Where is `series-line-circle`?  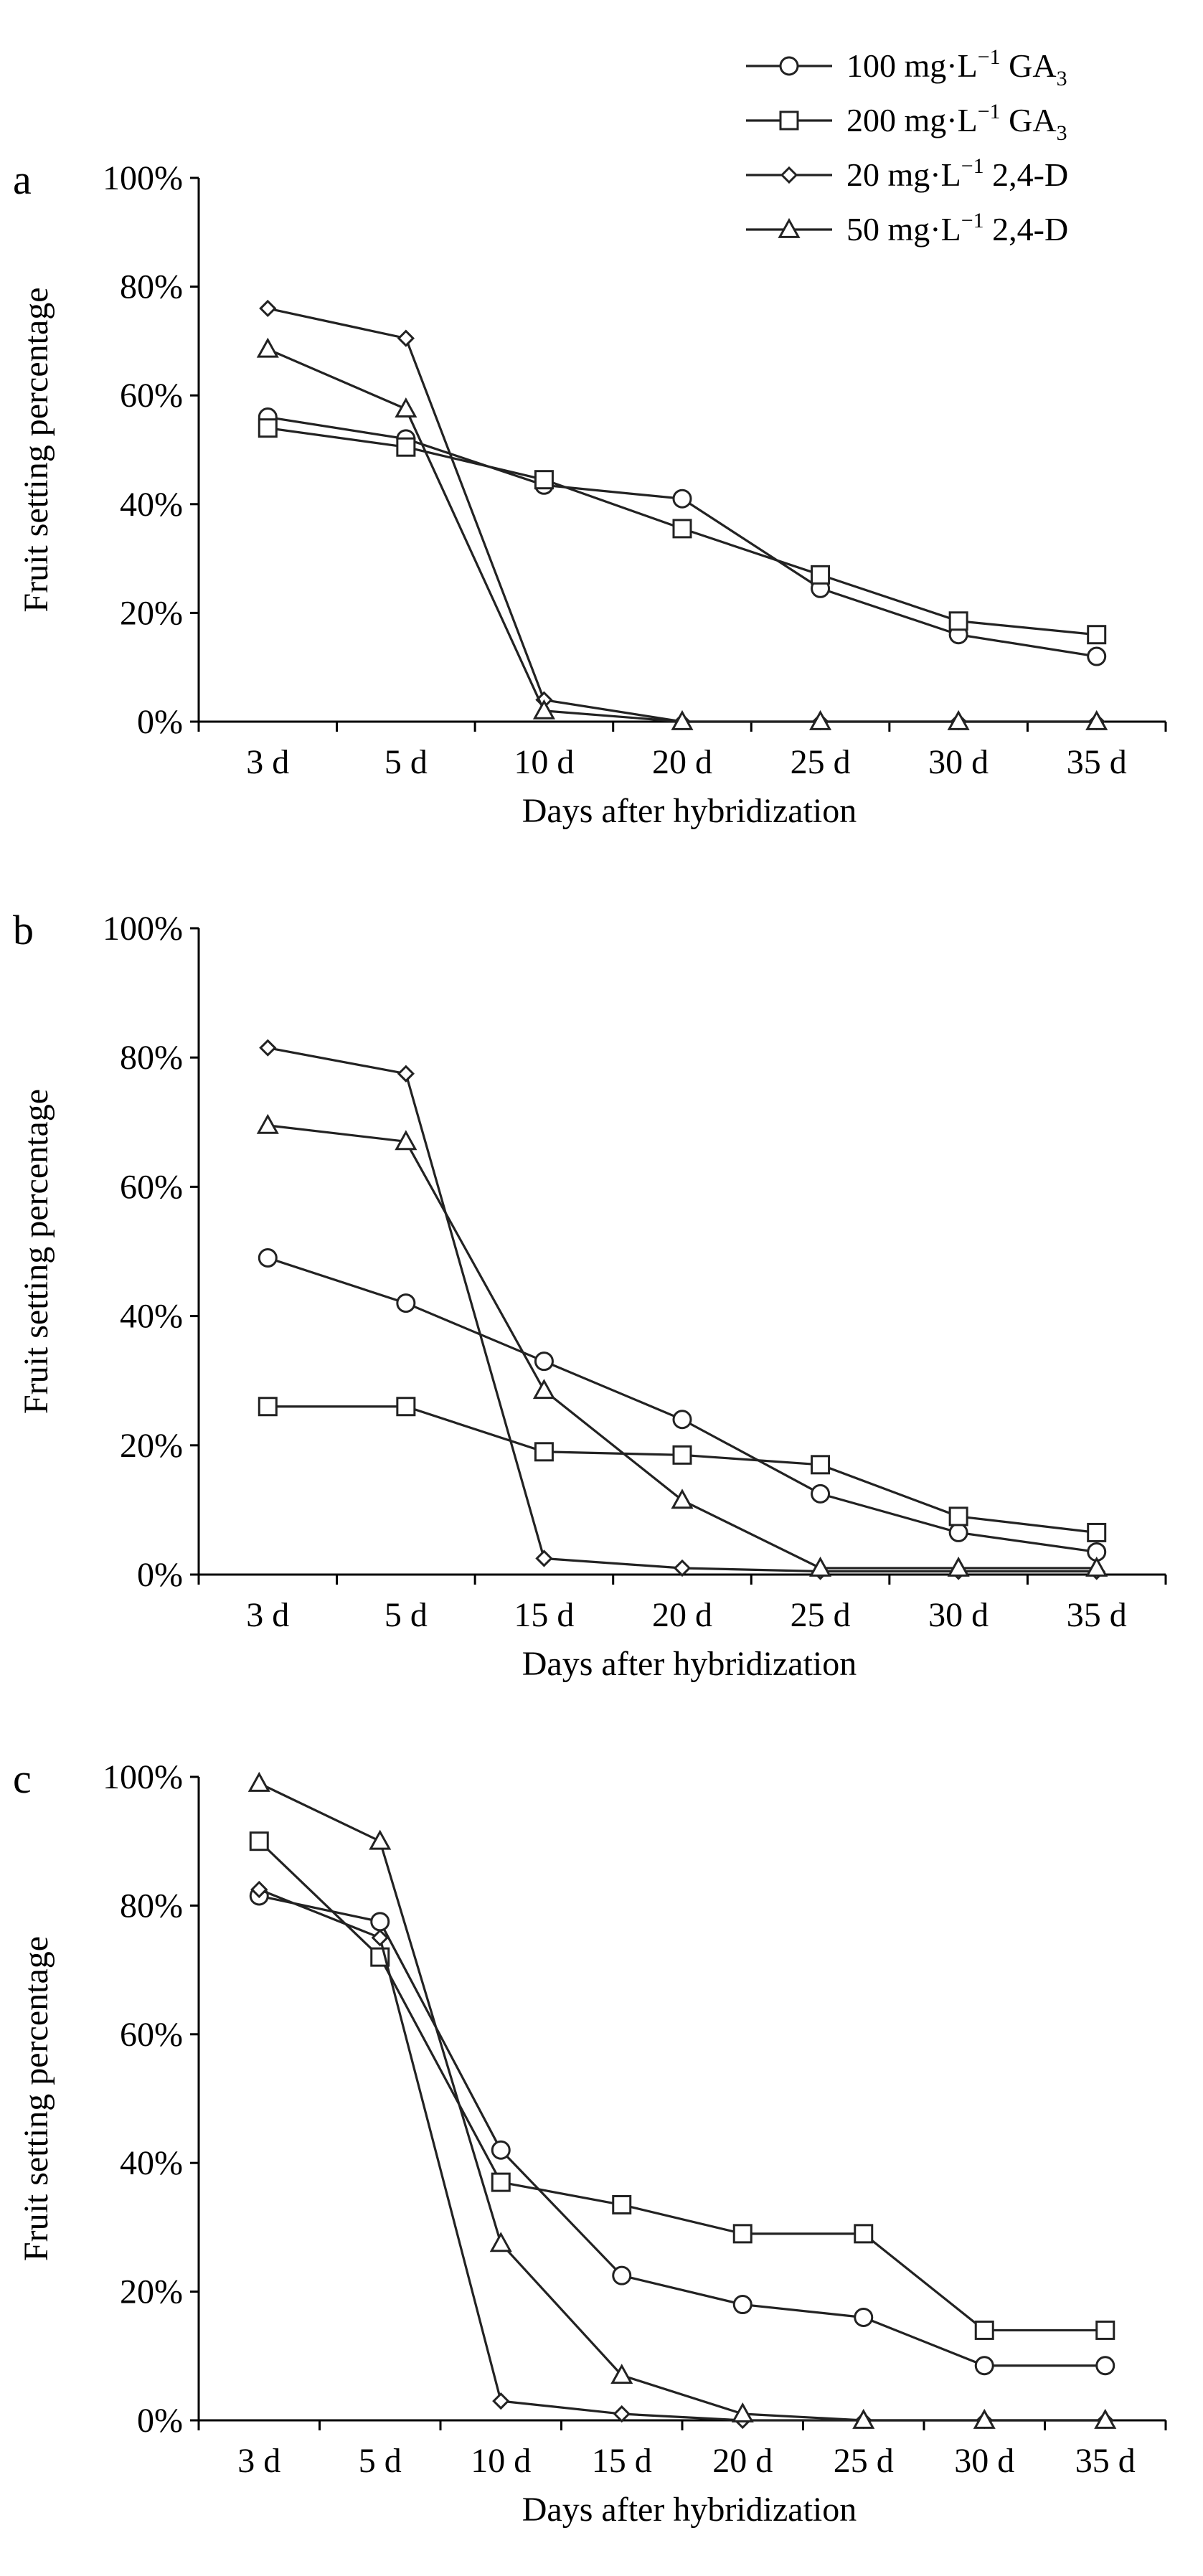
series-line-circle is located at coordinates (682, 2131).